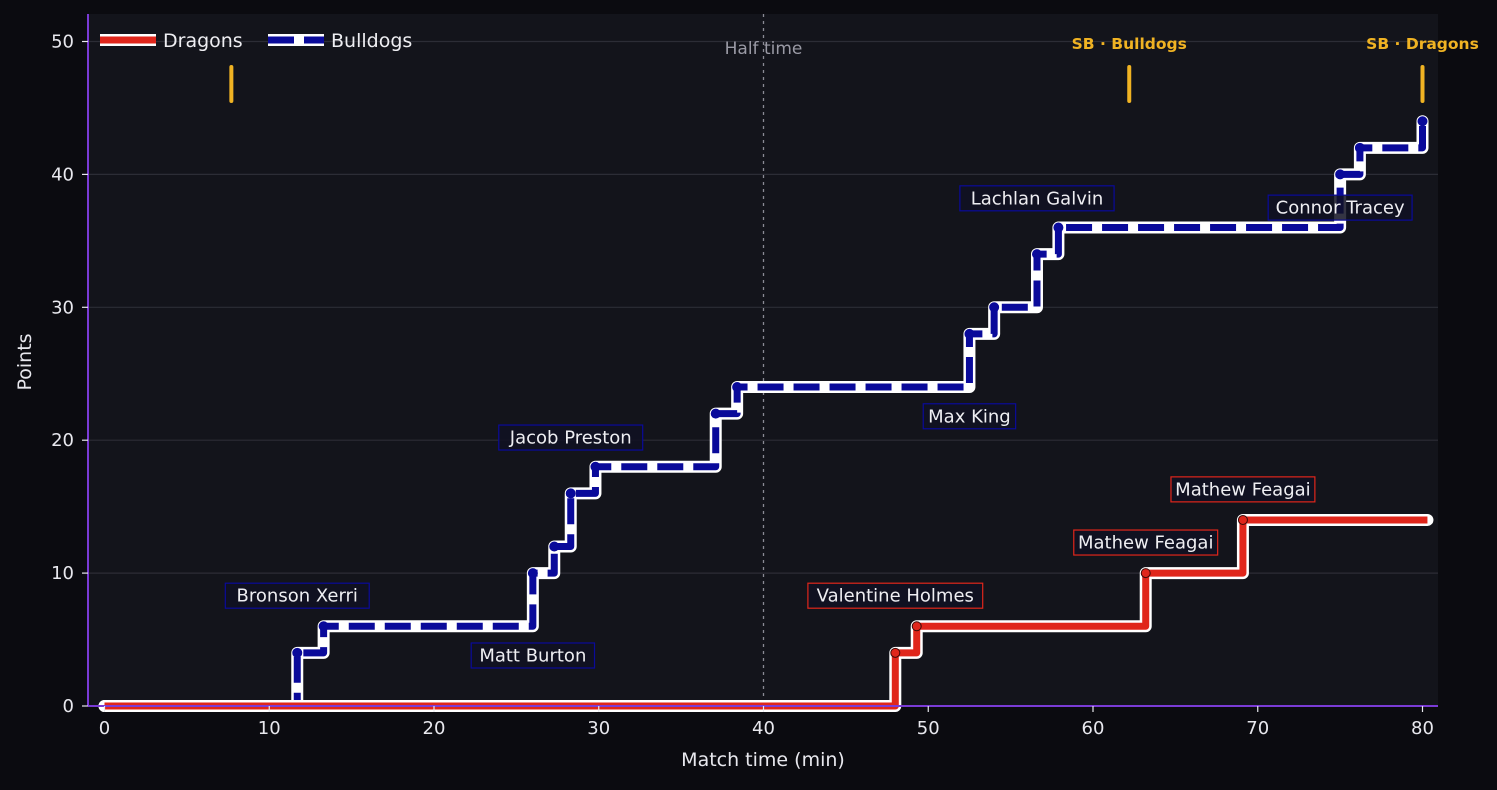 The height and width of the screenshot is (790, 1497). I want to click on annotation-label: Valentine Holmes, so click(895, 596).